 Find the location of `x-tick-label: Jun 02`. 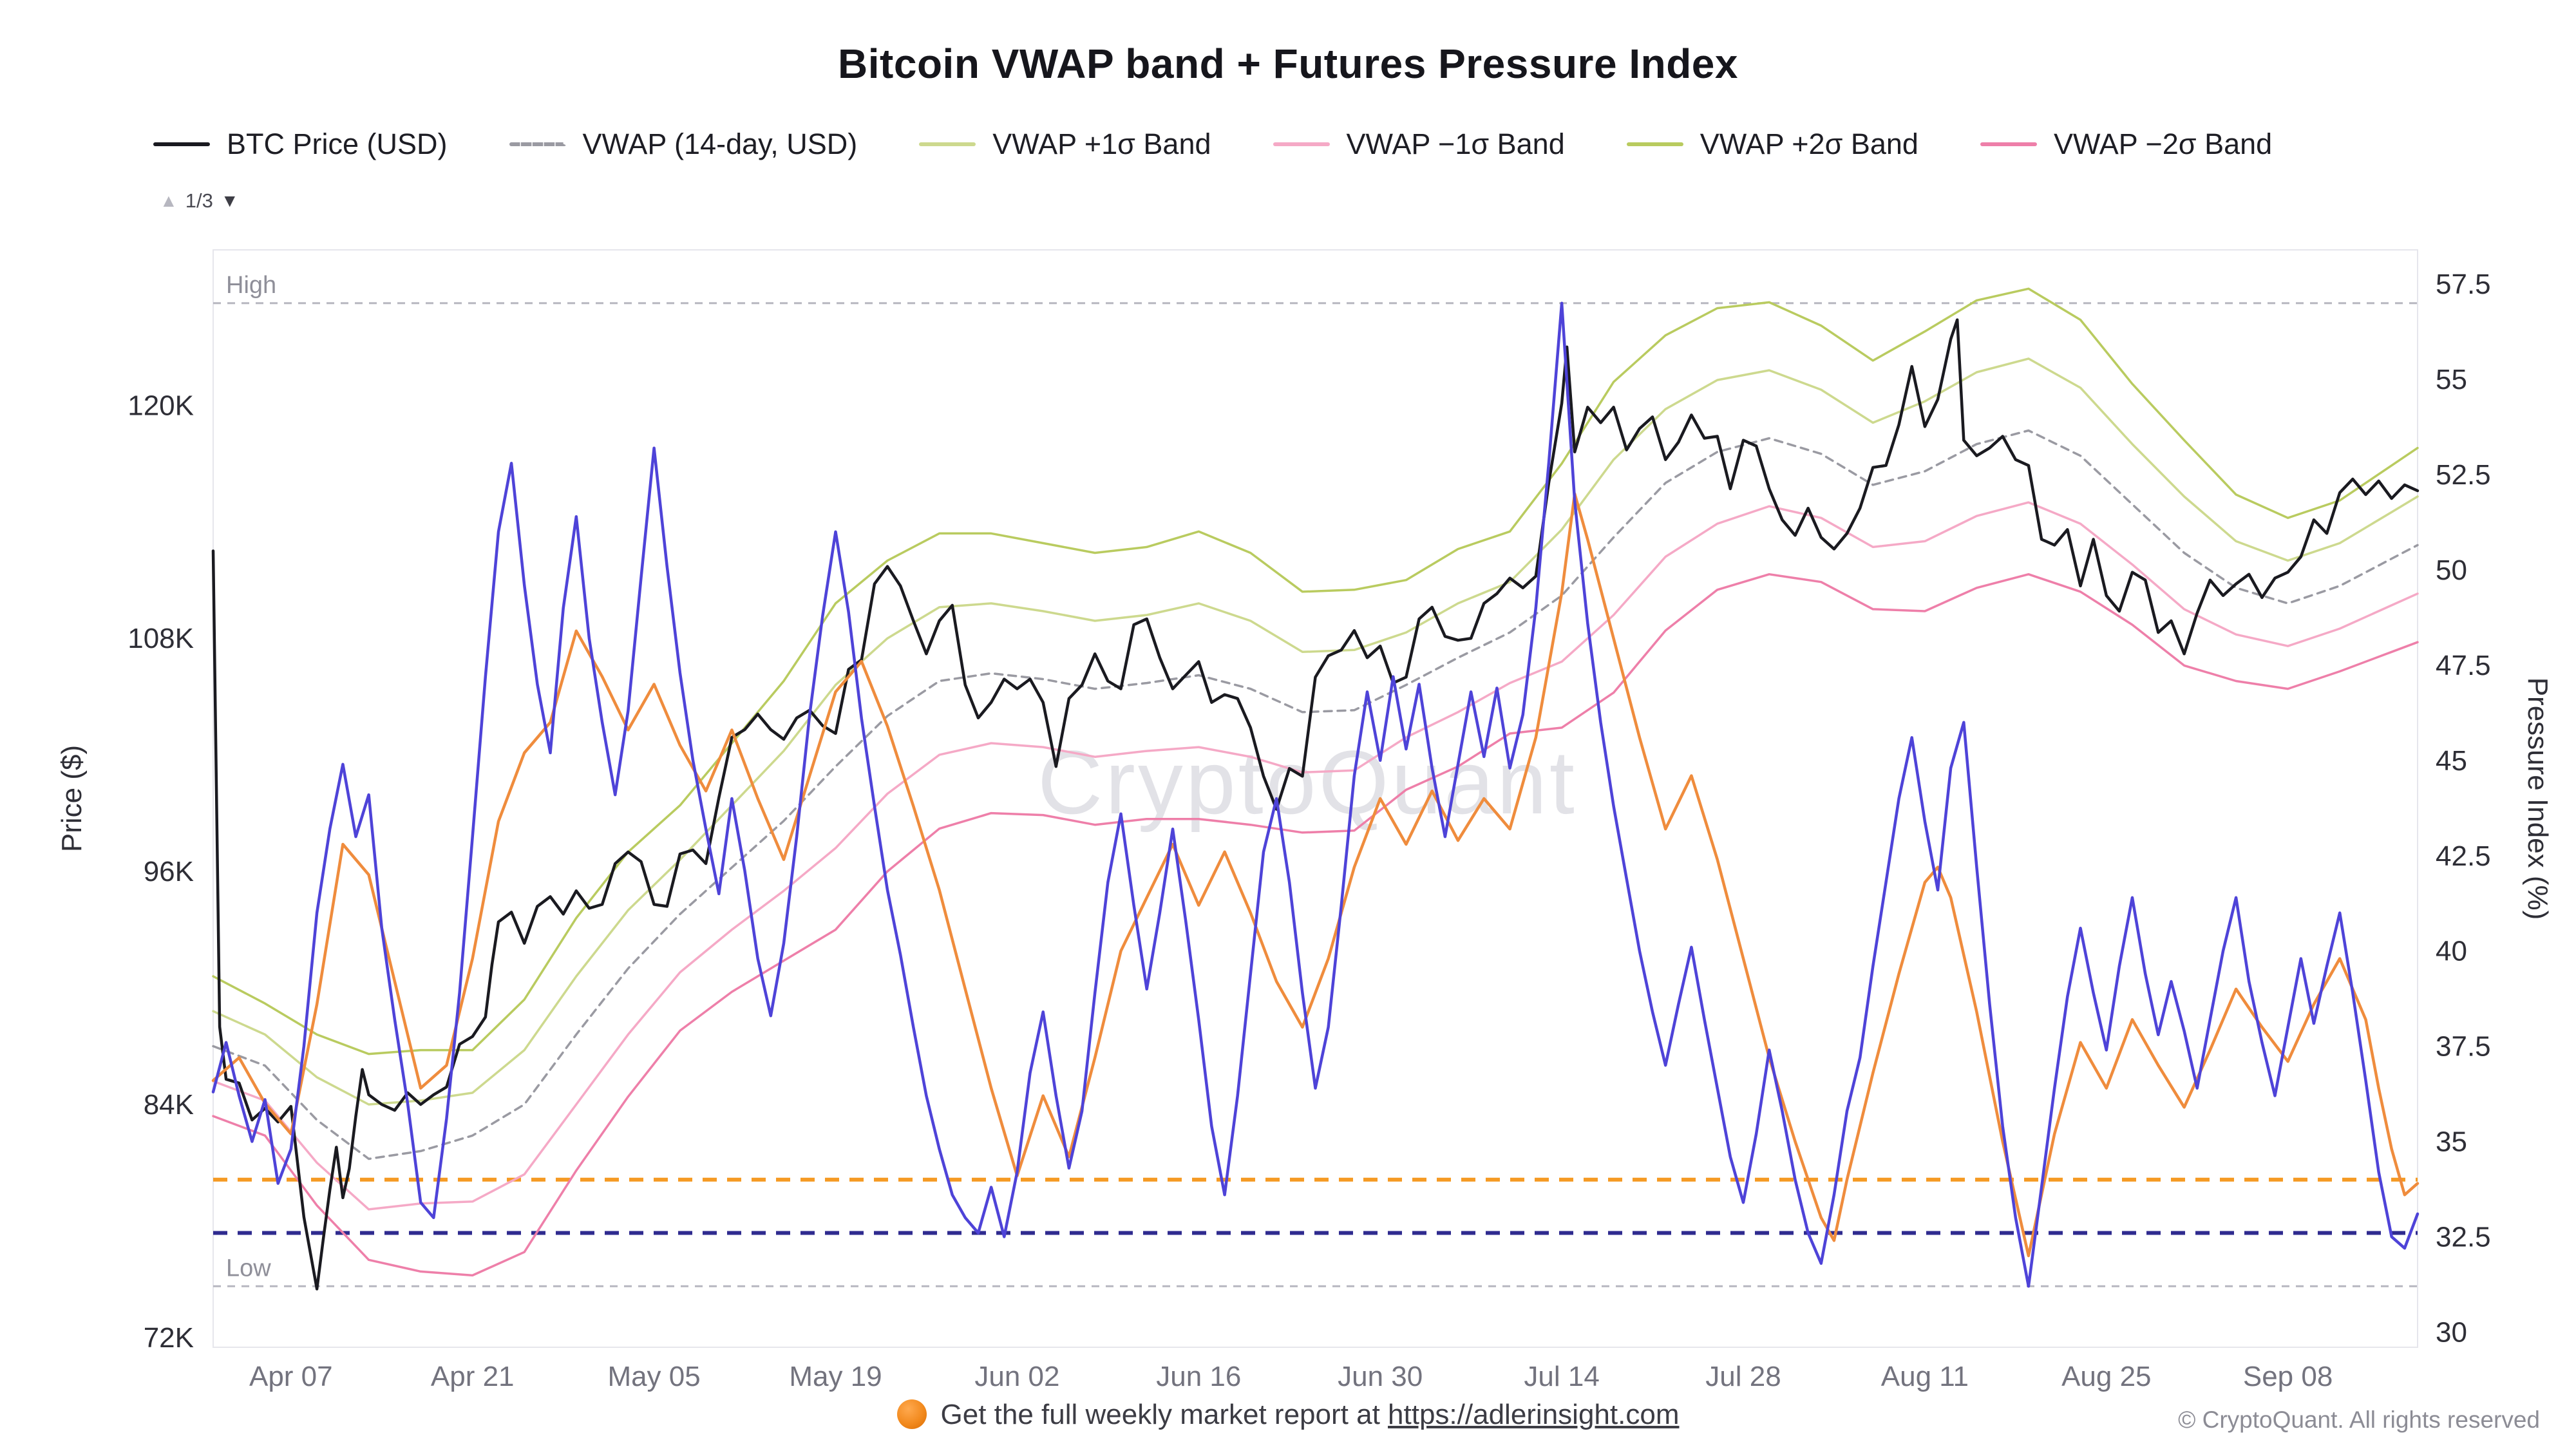

x-tick-label: Jun 02 is located at coordinates (1016, 1376).